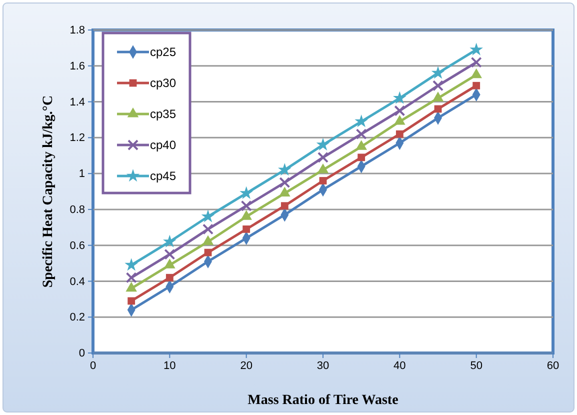 The height and width of the screenshot is (415, 577). I want to click on y-tick-label: 0.2, so click(77, 318).